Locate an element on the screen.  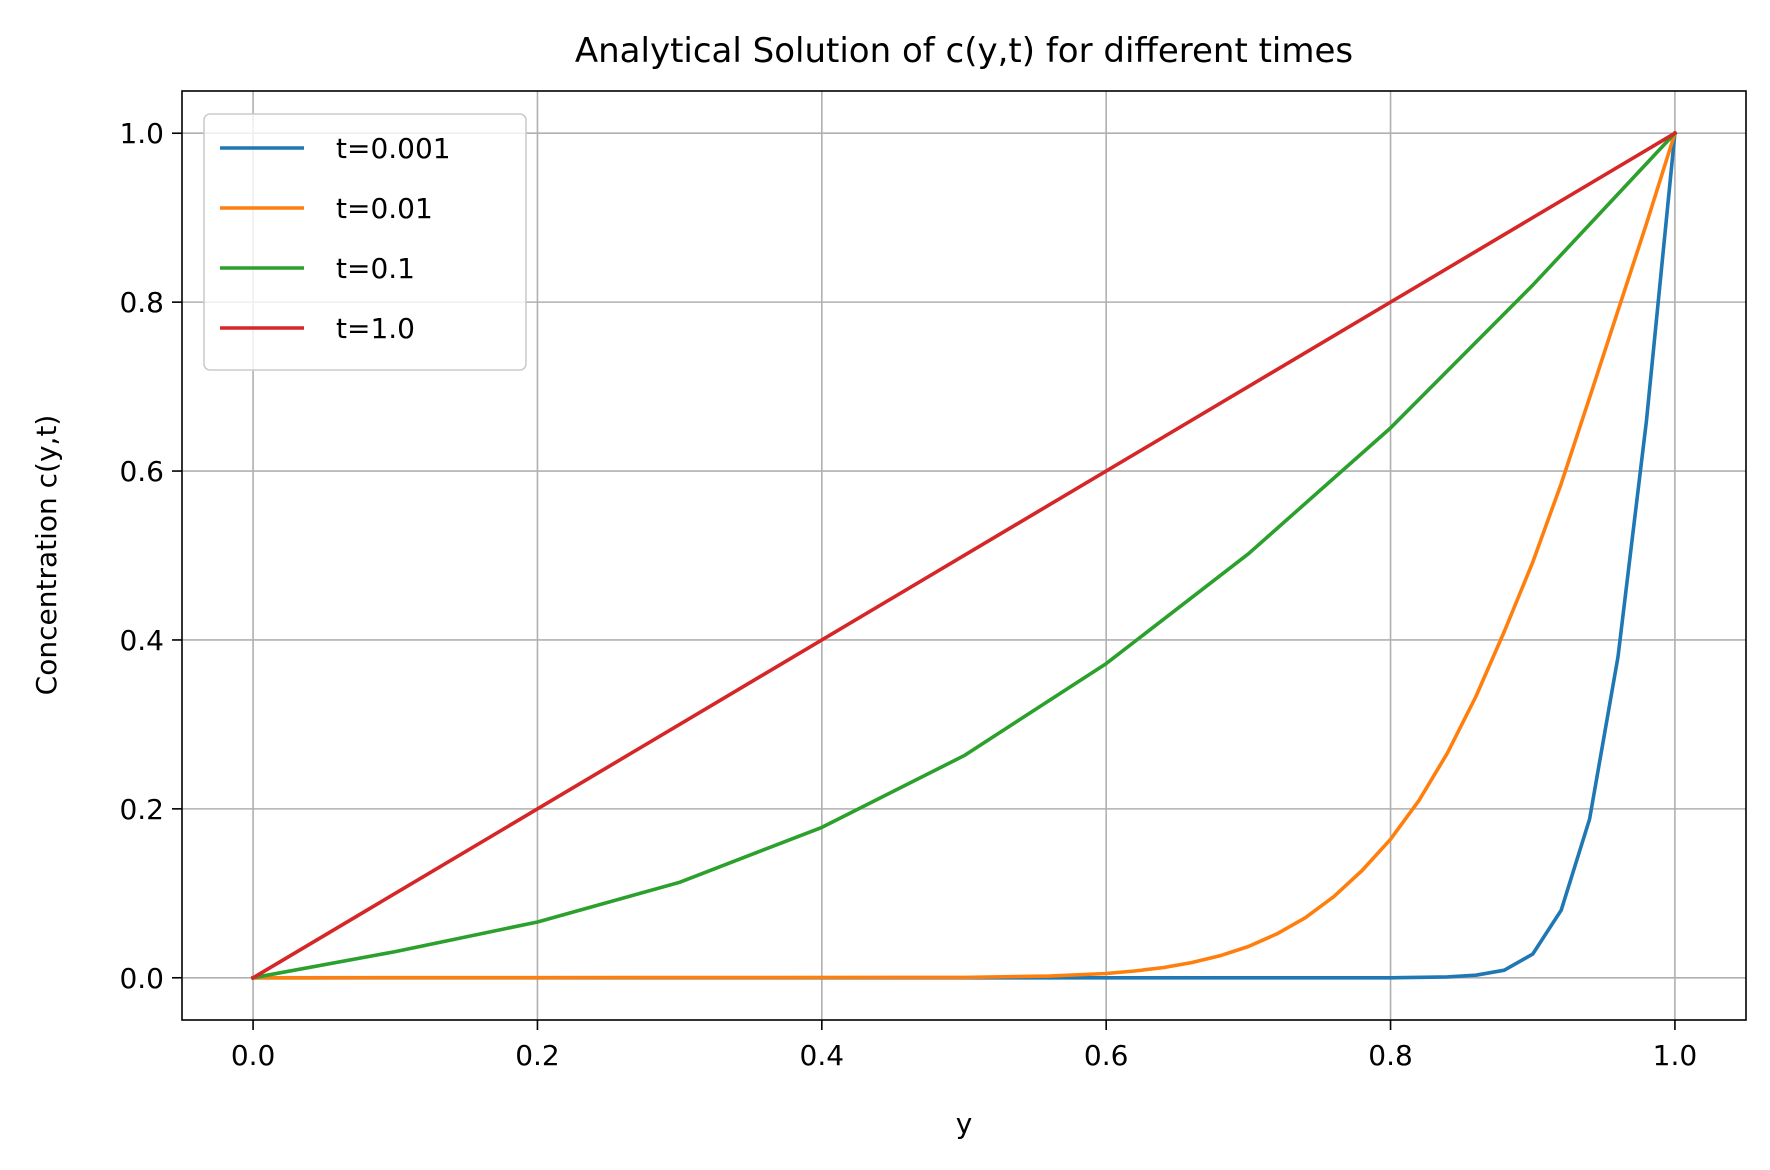
legend-label: t=0.01 is located at coordinates (384, 208).